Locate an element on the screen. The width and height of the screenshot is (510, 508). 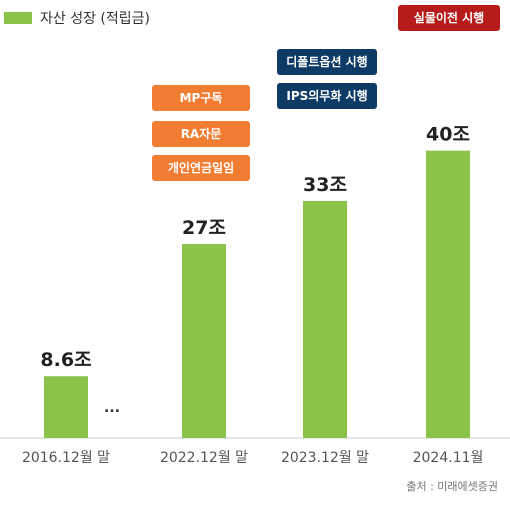
x-tick-label-3: 2023.12월 말 is located at coordinates (325, 458).